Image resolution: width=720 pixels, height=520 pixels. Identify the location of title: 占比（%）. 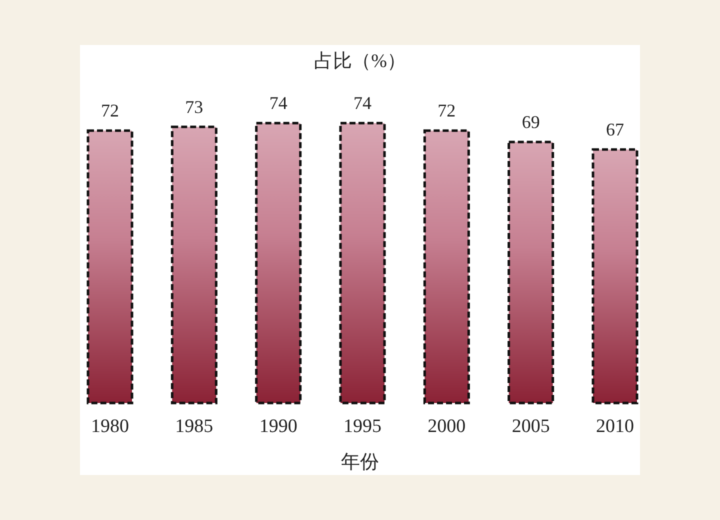
(360, 61).